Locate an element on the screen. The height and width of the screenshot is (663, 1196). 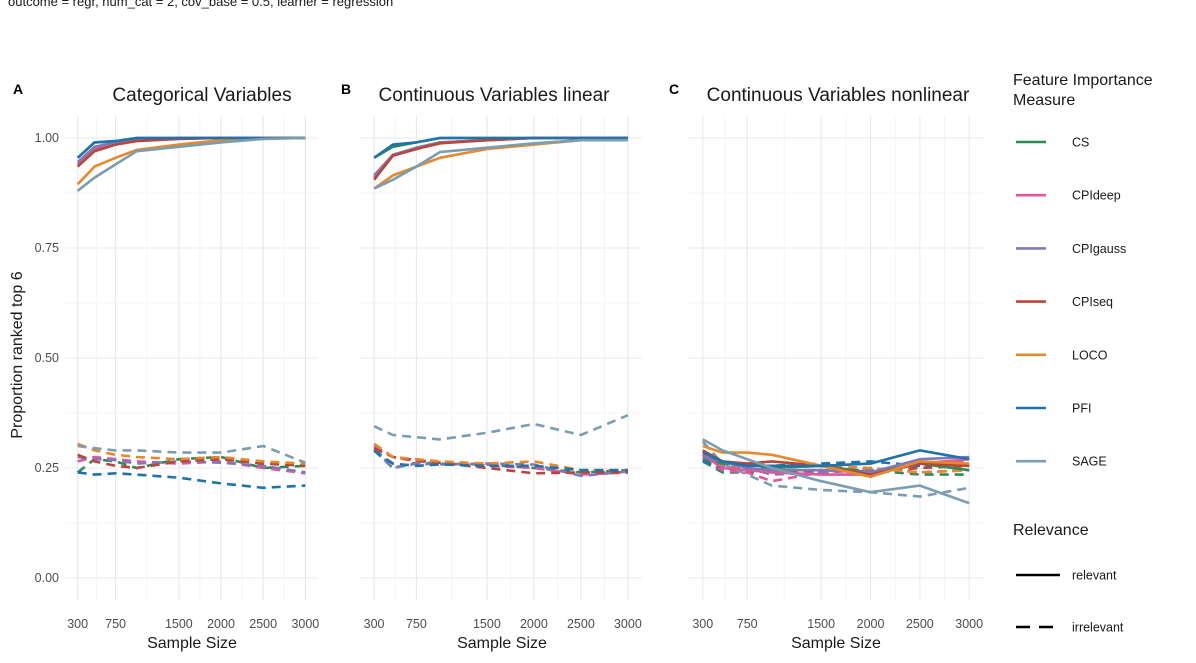
legend-title-line2: Measure is located at coordinates (1044, 100).